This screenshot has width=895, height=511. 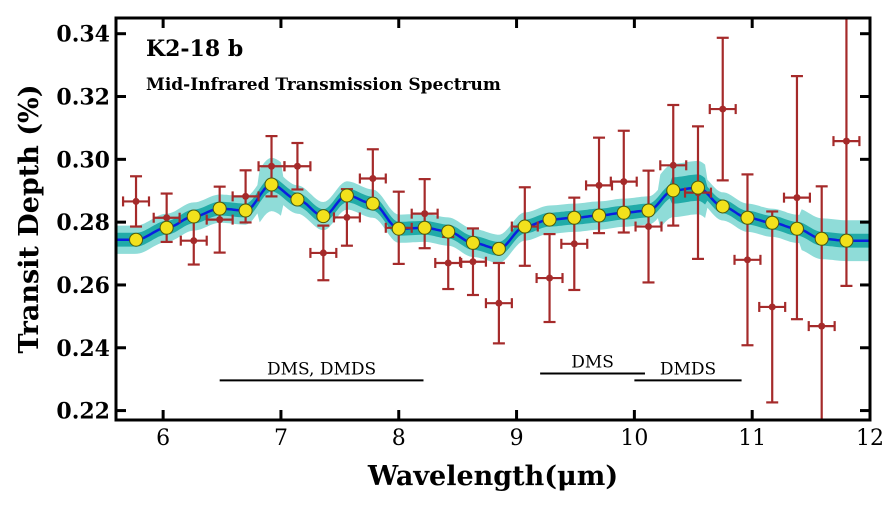 What do you see at coordinates (194, 49) in the screenshot?
I see `chart-title: K2-18 b` at bounding box center [194, 49].